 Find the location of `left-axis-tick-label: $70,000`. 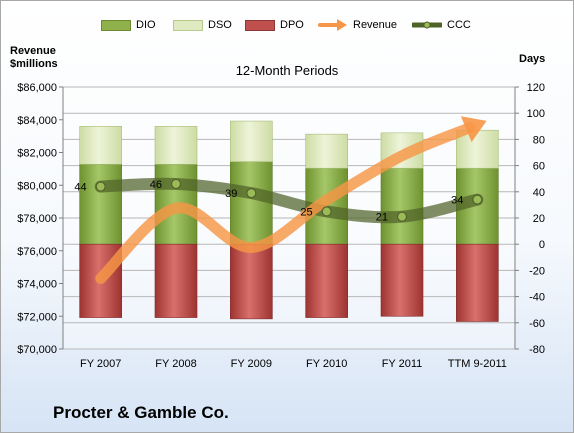

left-axis-tick-label: $70,000 is located at coordinates (37, 350).